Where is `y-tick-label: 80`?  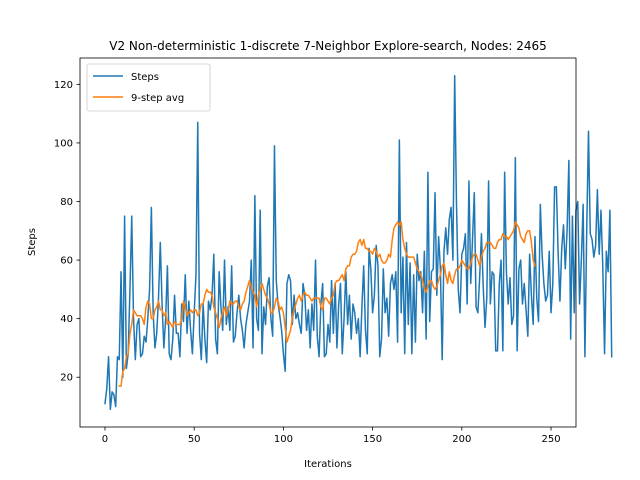 y-tick-label: 80 is located at coordinates (66, 202).